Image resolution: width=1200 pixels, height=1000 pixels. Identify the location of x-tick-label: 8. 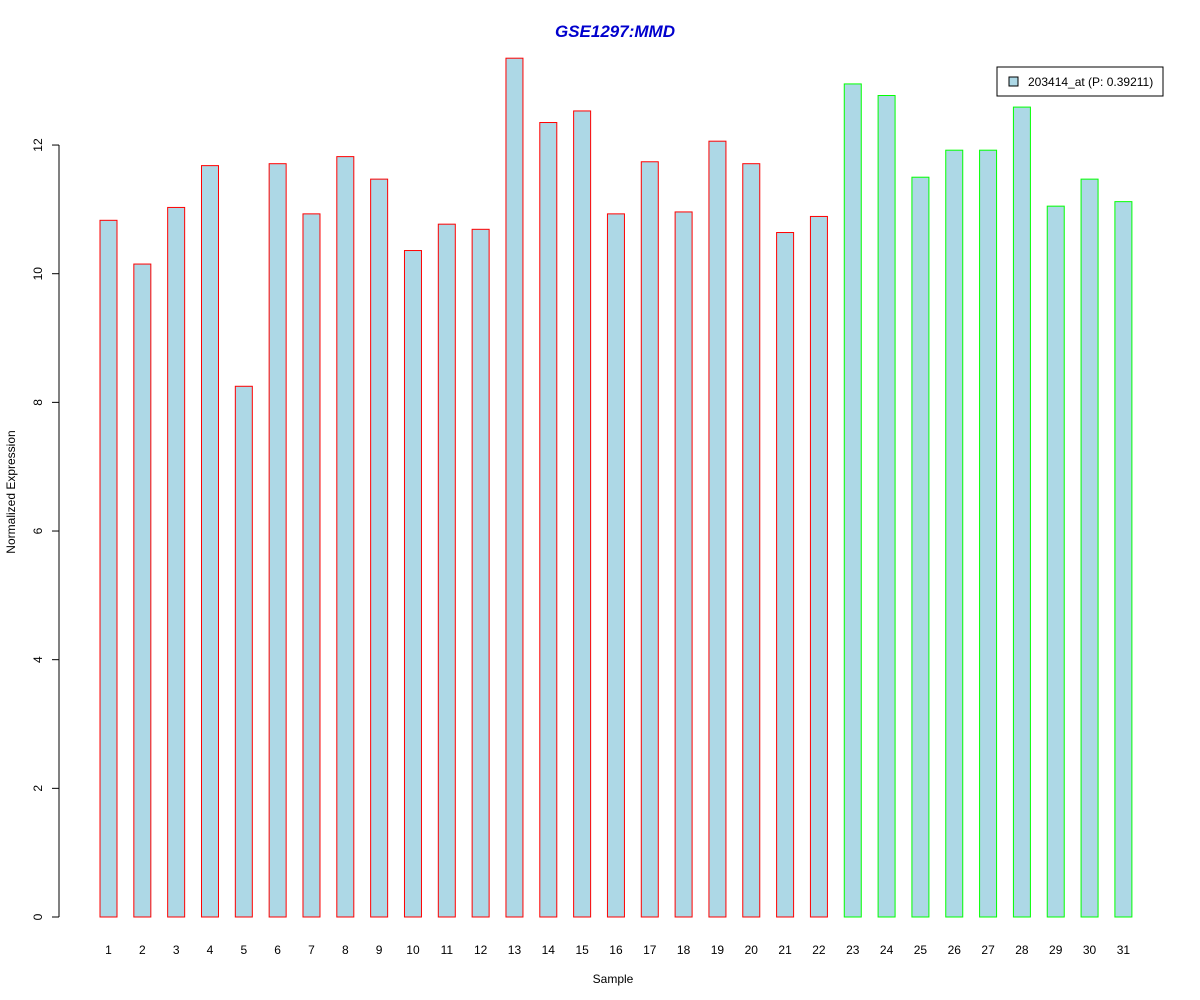
(345, 950).